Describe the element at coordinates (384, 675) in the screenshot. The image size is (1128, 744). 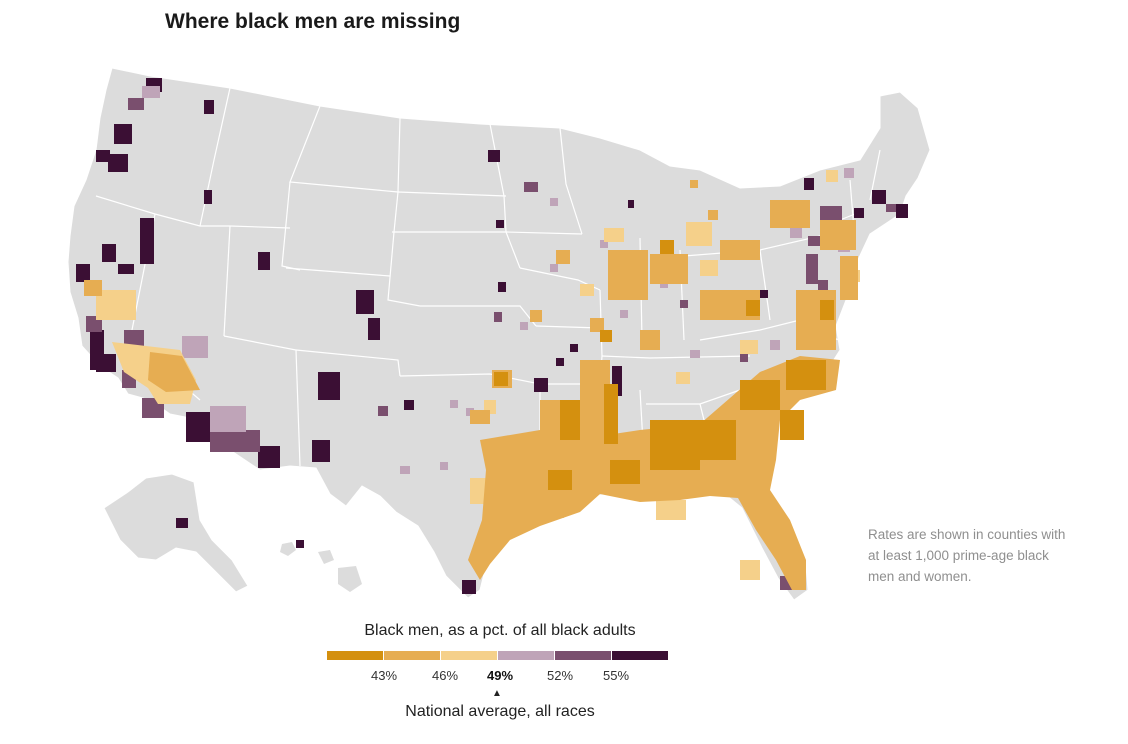
I see `legend-tick-43: 43%` at that location.